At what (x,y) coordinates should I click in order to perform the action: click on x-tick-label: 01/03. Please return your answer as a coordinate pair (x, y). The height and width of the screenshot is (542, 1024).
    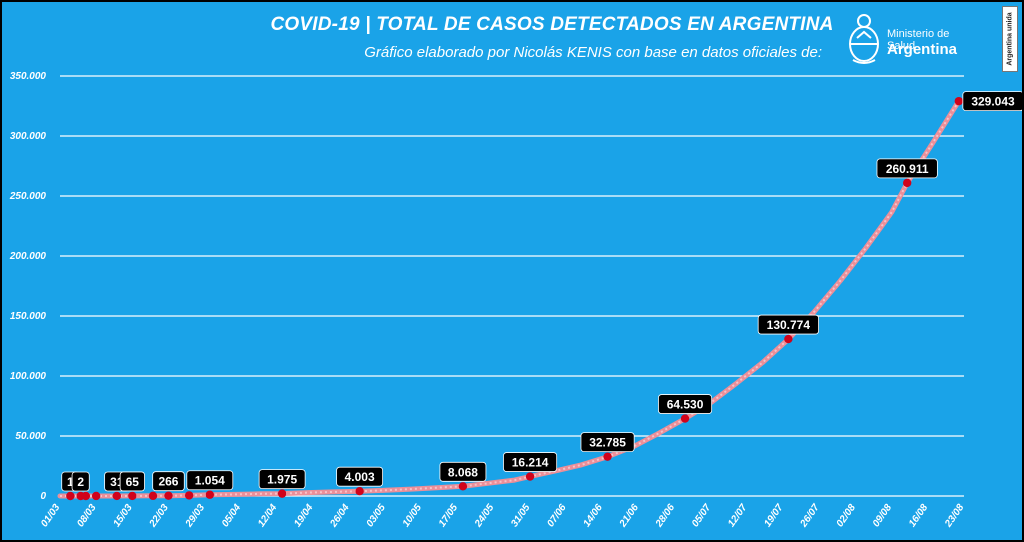
    Looking at the image, I should click on (51, 515).